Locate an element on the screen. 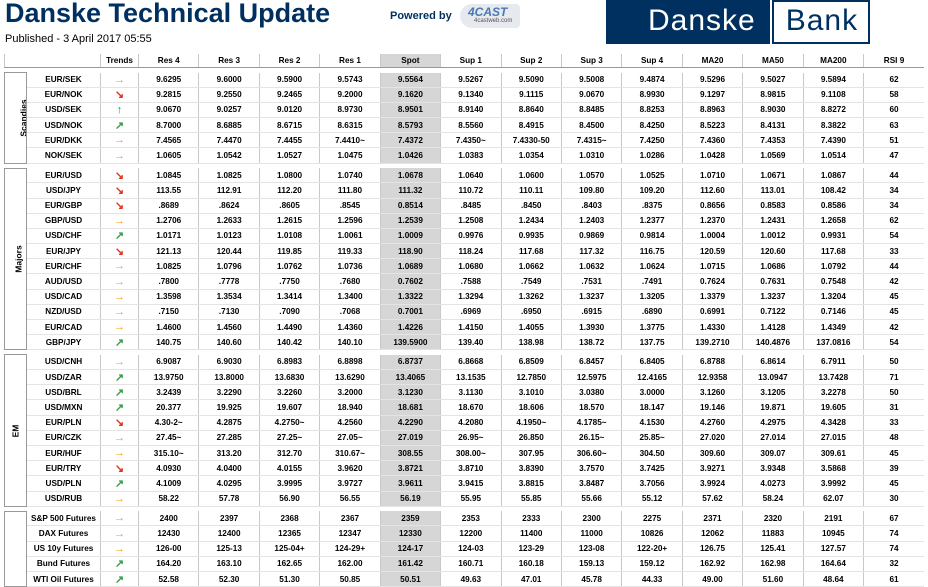 Image resolution: width=928 pixels, height=587 pixels. cell: 12.7850 is located at coordinates (531, 377).